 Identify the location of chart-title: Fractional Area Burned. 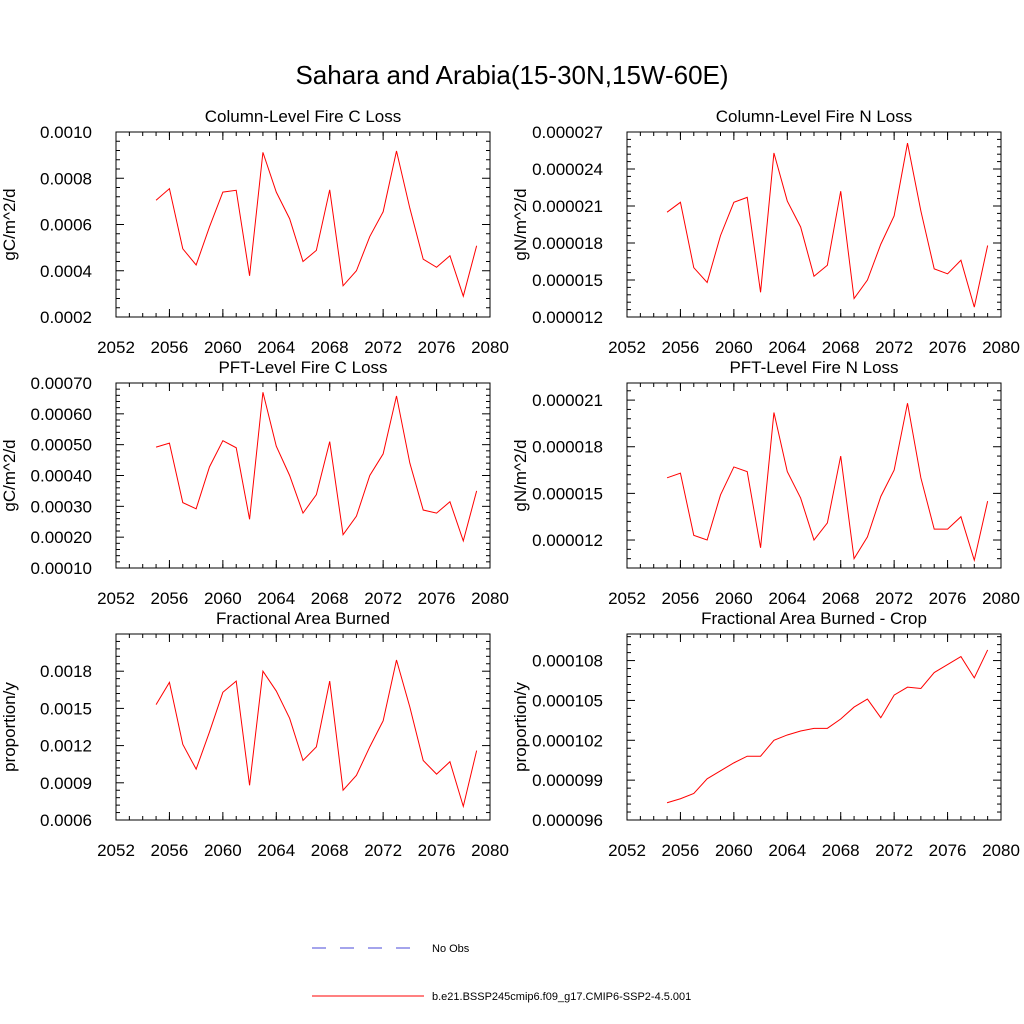
(303, 618).